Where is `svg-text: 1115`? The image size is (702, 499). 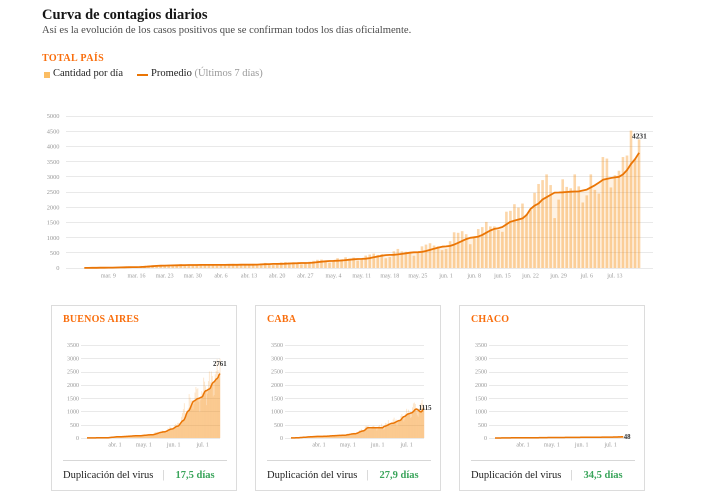
svg-text: 1115 is located at coordinates (425, 408).